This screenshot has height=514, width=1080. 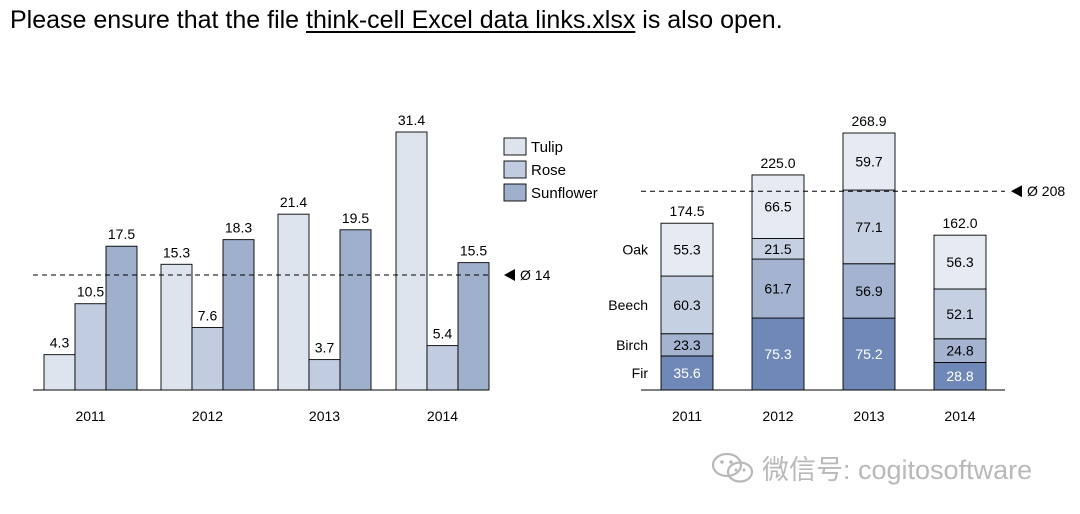 What do you see at coordinates (238, 228) in the screenshot?
I see `bar-value-label: 18.3` at bounding box center [238, 228].